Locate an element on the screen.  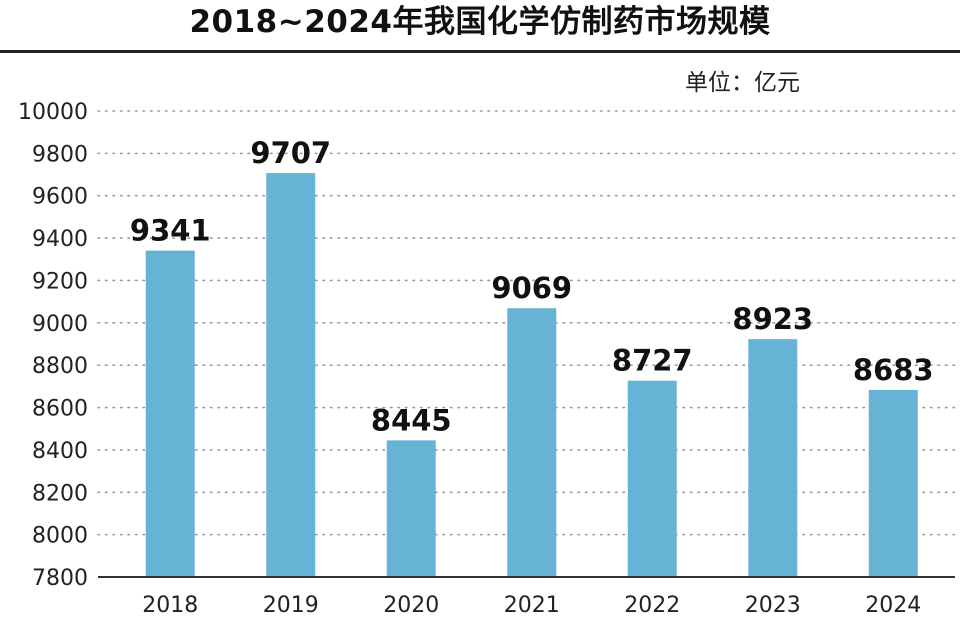
bar-2023 is located at coordinates (773, 458).